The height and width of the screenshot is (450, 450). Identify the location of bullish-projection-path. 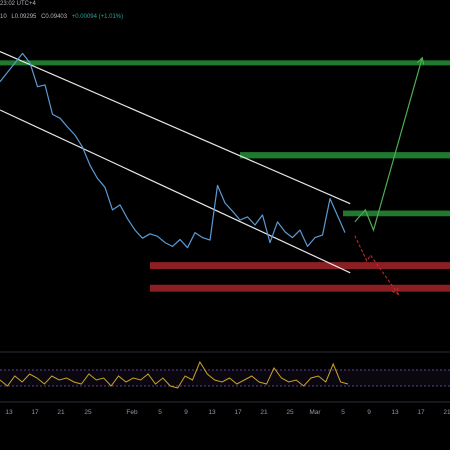
(388, 144).